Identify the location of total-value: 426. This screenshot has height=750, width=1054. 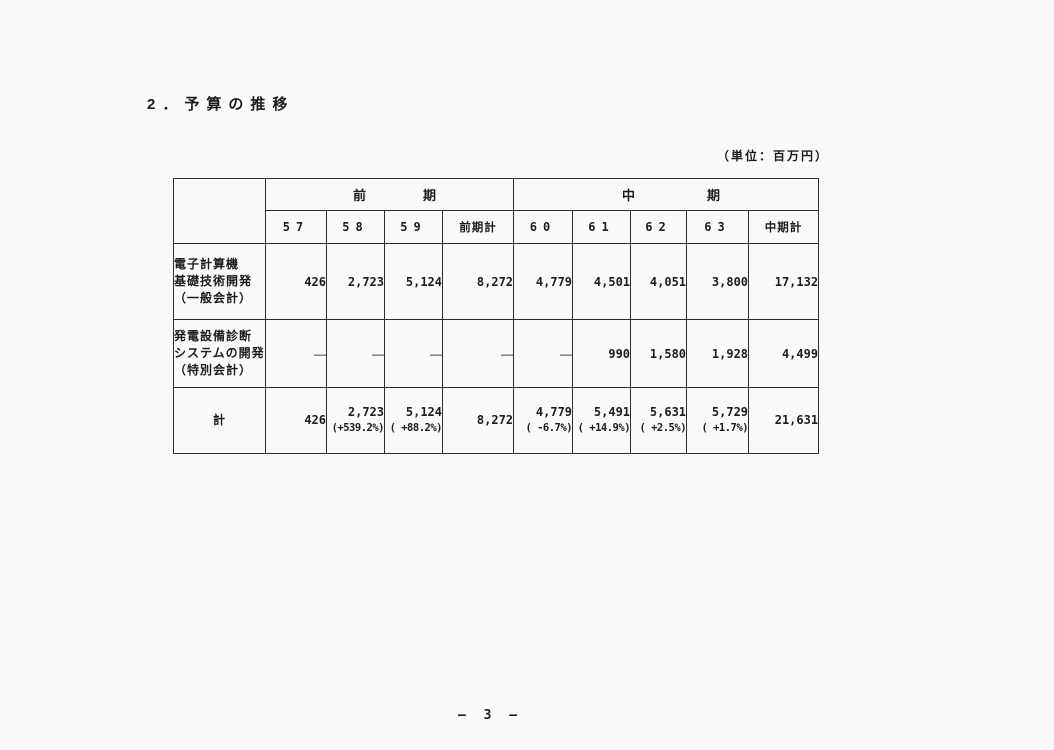
(315, 420).